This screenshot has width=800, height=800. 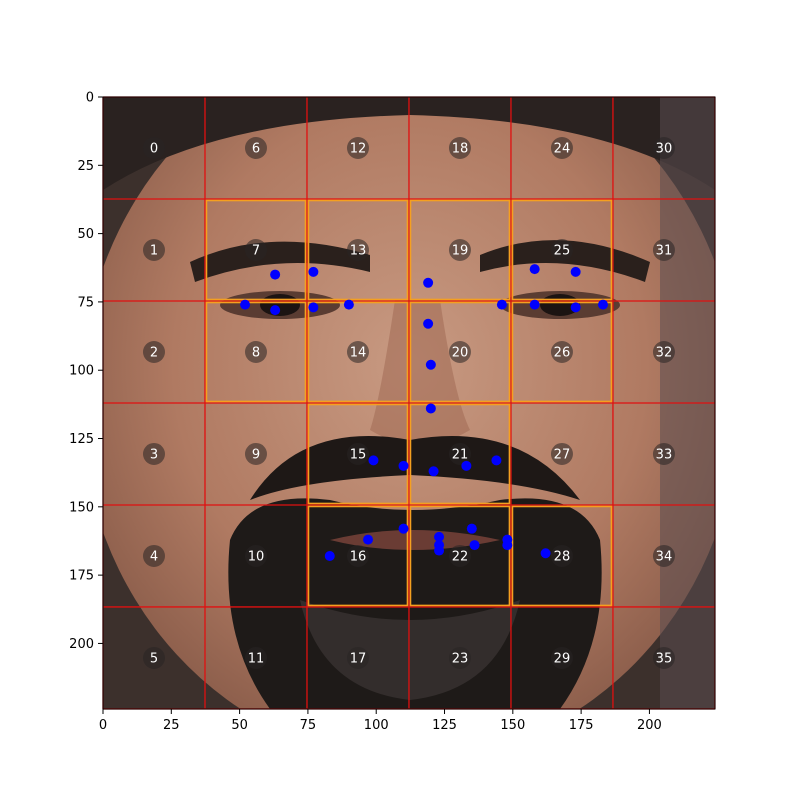 I want to click on cell-label: 30, so click(x=664, y=148).